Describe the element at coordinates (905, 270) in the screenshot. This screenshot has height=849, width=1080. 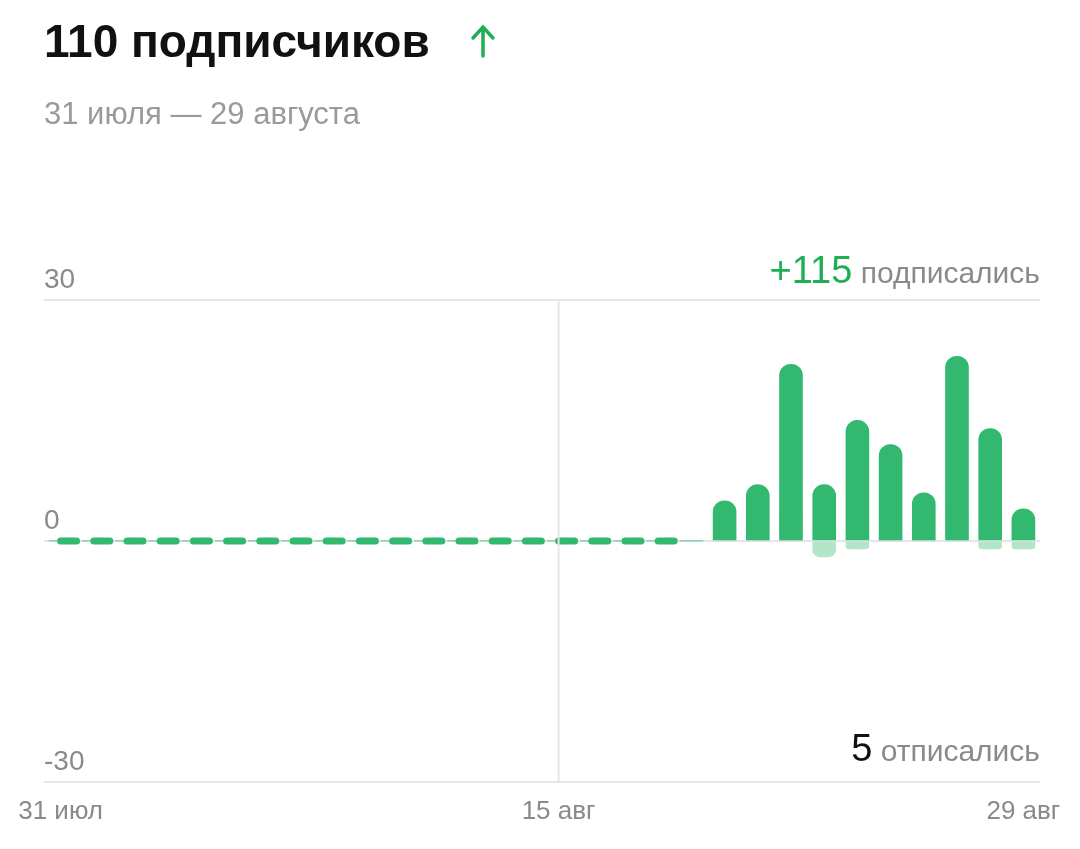
I see `text: +115 подписались` at that location.